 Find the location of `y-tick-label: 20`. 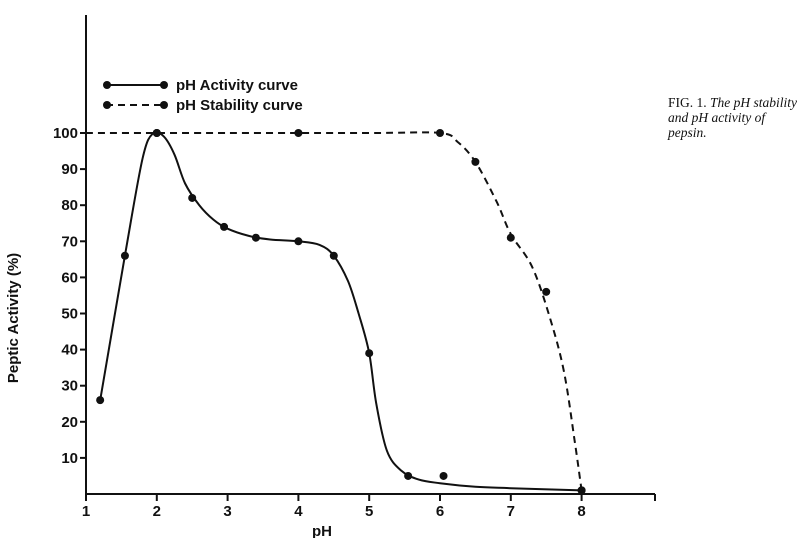

y-tick-label: 20 is located at coordinates (69, 422).